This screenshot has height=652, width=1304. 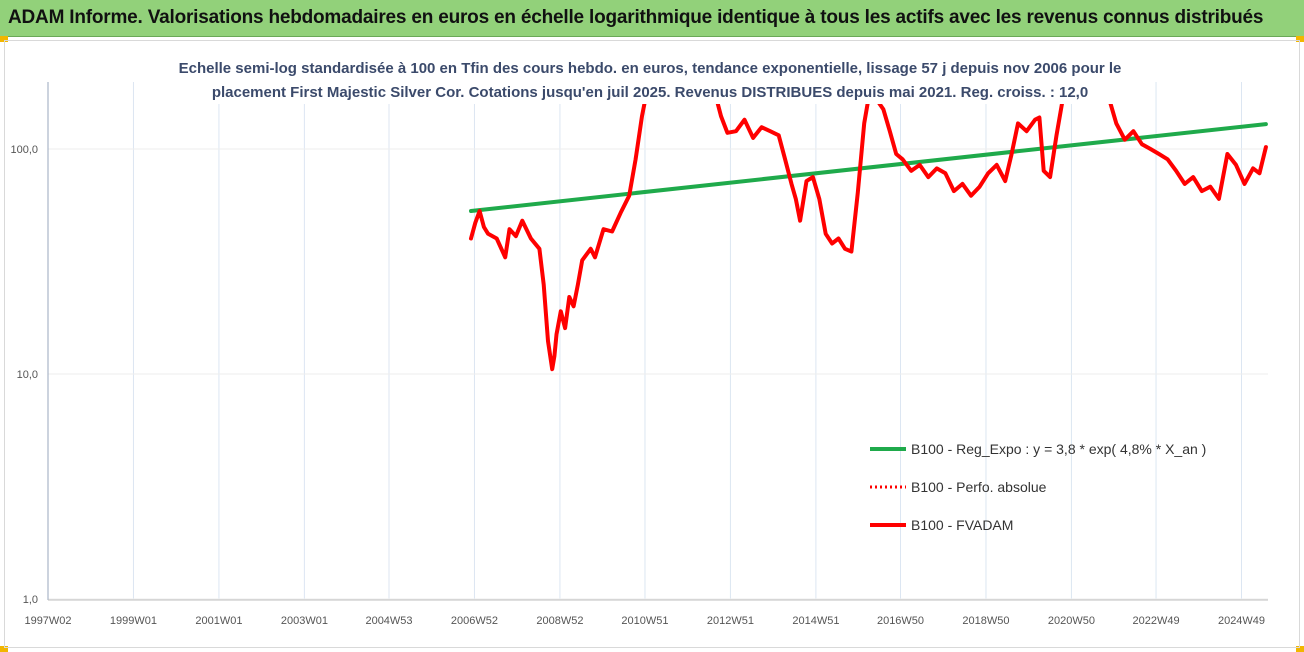 What do you see at coordinates (47, 621) in the screenshot?
I see `x-tick-label: 1997W02` at bounding box center [47, 621].